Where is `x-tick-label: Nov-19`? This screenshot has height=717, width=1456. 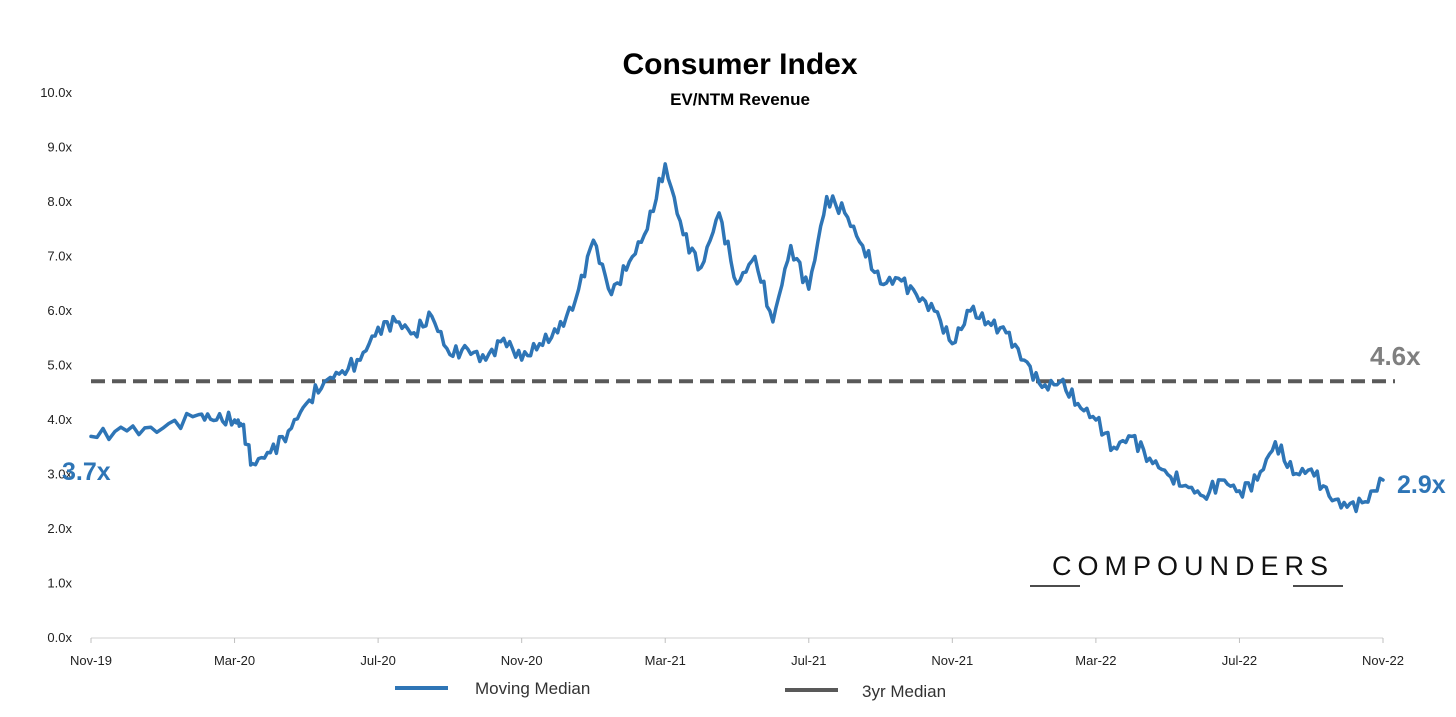
x-tick-label: Nov-19 is located at coordinates (91, 660).